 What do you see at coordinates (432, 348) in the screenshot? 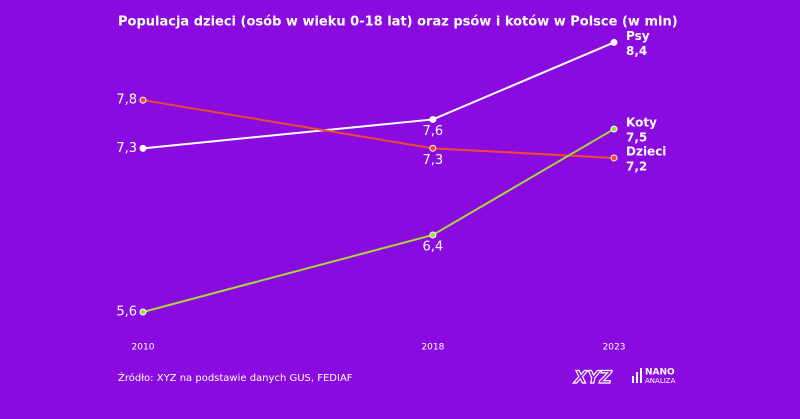
I see `x-tick-label: 2018` at bounding box center [432, 348].